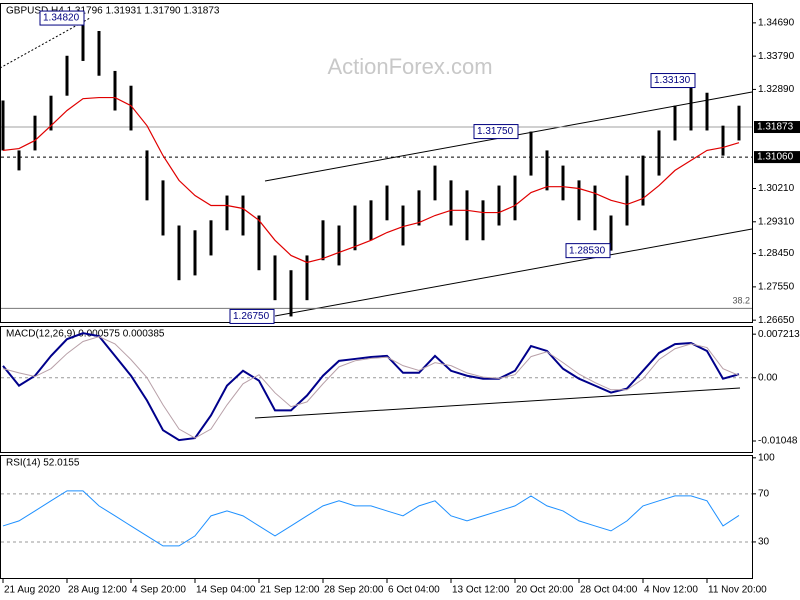 The width and height of the screenshot is (800, 600). Describe the element at coordinates (776, 221) in the screenshot. I see `y-tick-label: 1.29310` at that location.